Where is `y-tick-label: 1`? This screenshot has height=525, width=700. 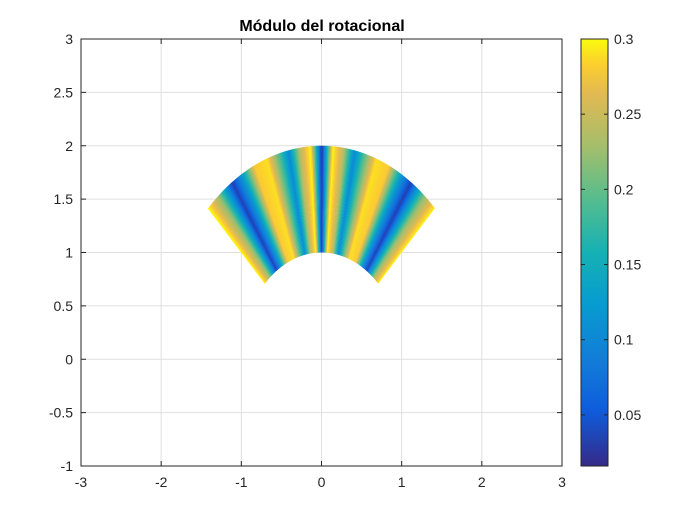
y-tick-label: 1 is located at coordinates (69, 253).